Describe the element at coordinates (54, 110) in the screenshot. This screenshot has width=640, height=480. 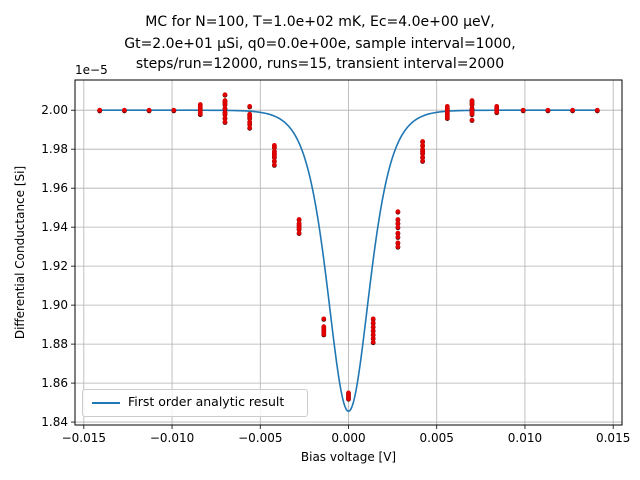
I see `y-tick-label: 2.00` at that location.